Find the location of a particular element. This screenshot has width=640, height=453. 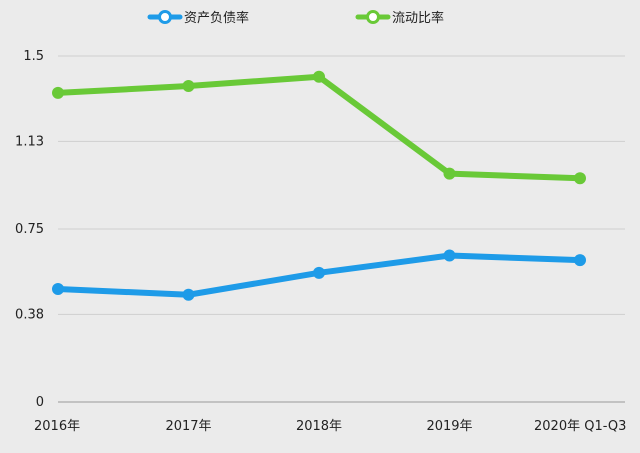

legend-item-0: 资产负债率 is located at coordinates (198, 18).